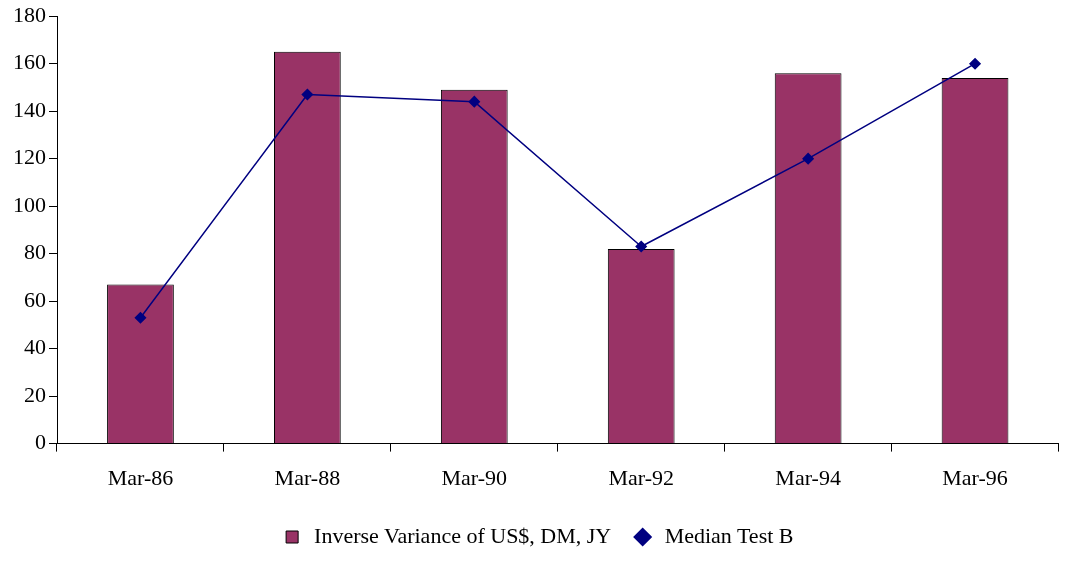 Image resolution: width=1065 pixels, height=562 pixels. I want to click on x-tick-label: Mar-90, so click(474, 477).